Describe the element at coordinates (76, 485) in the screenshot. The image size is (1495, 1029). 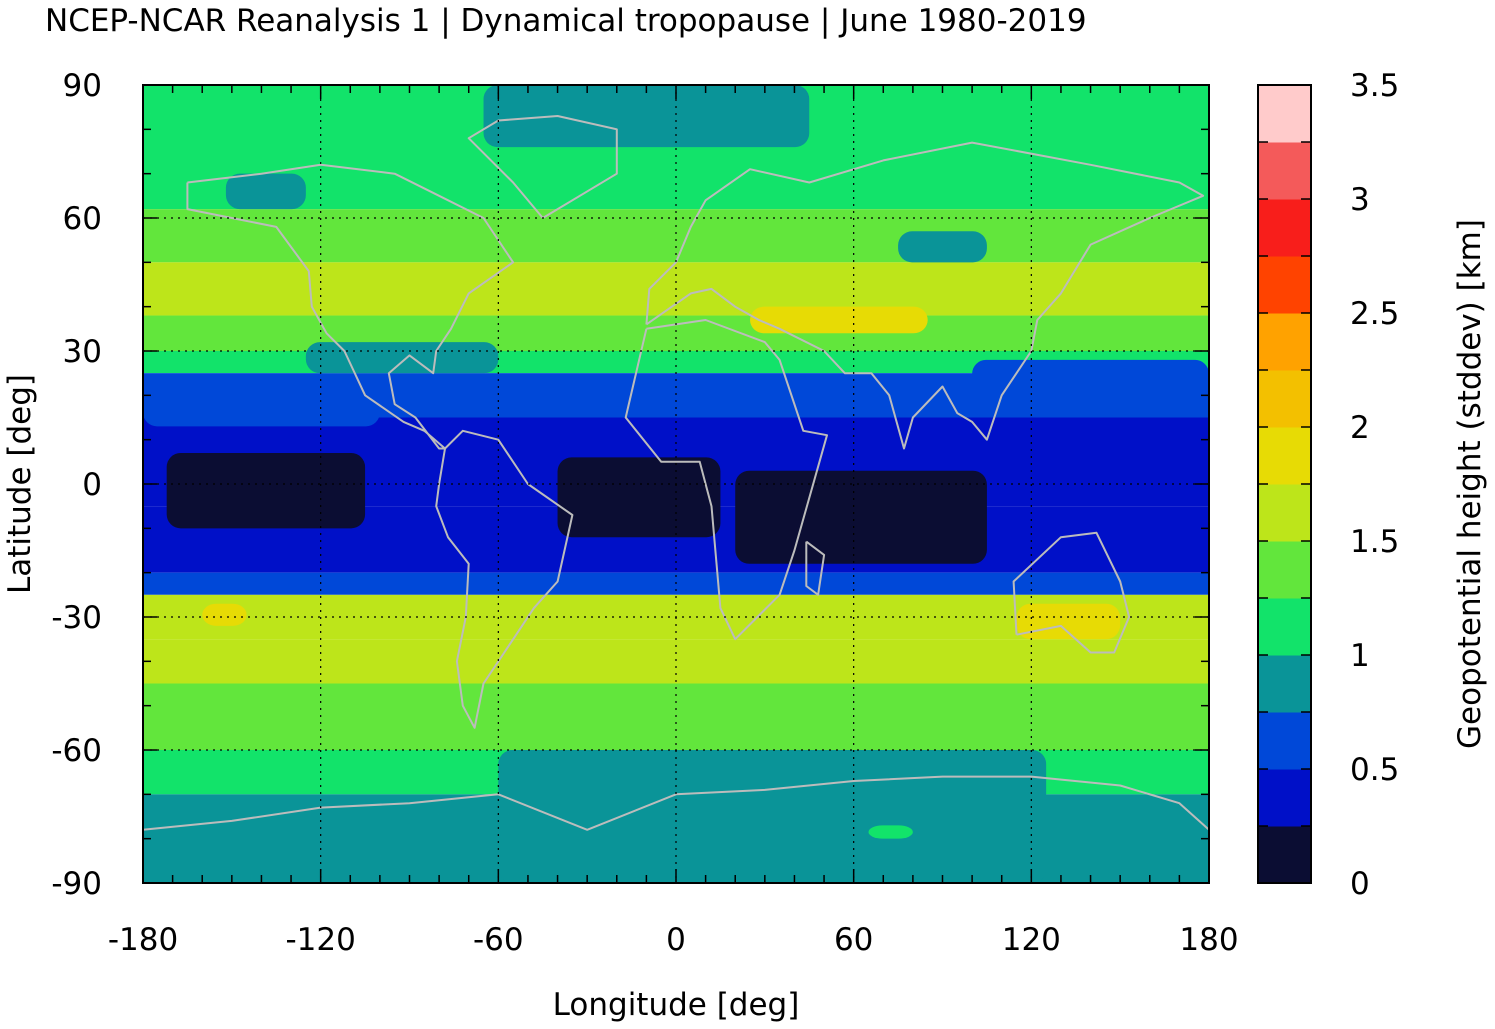
I see `y-tick-labels: 90 60 30 0 -30 -60 -90` at that location.